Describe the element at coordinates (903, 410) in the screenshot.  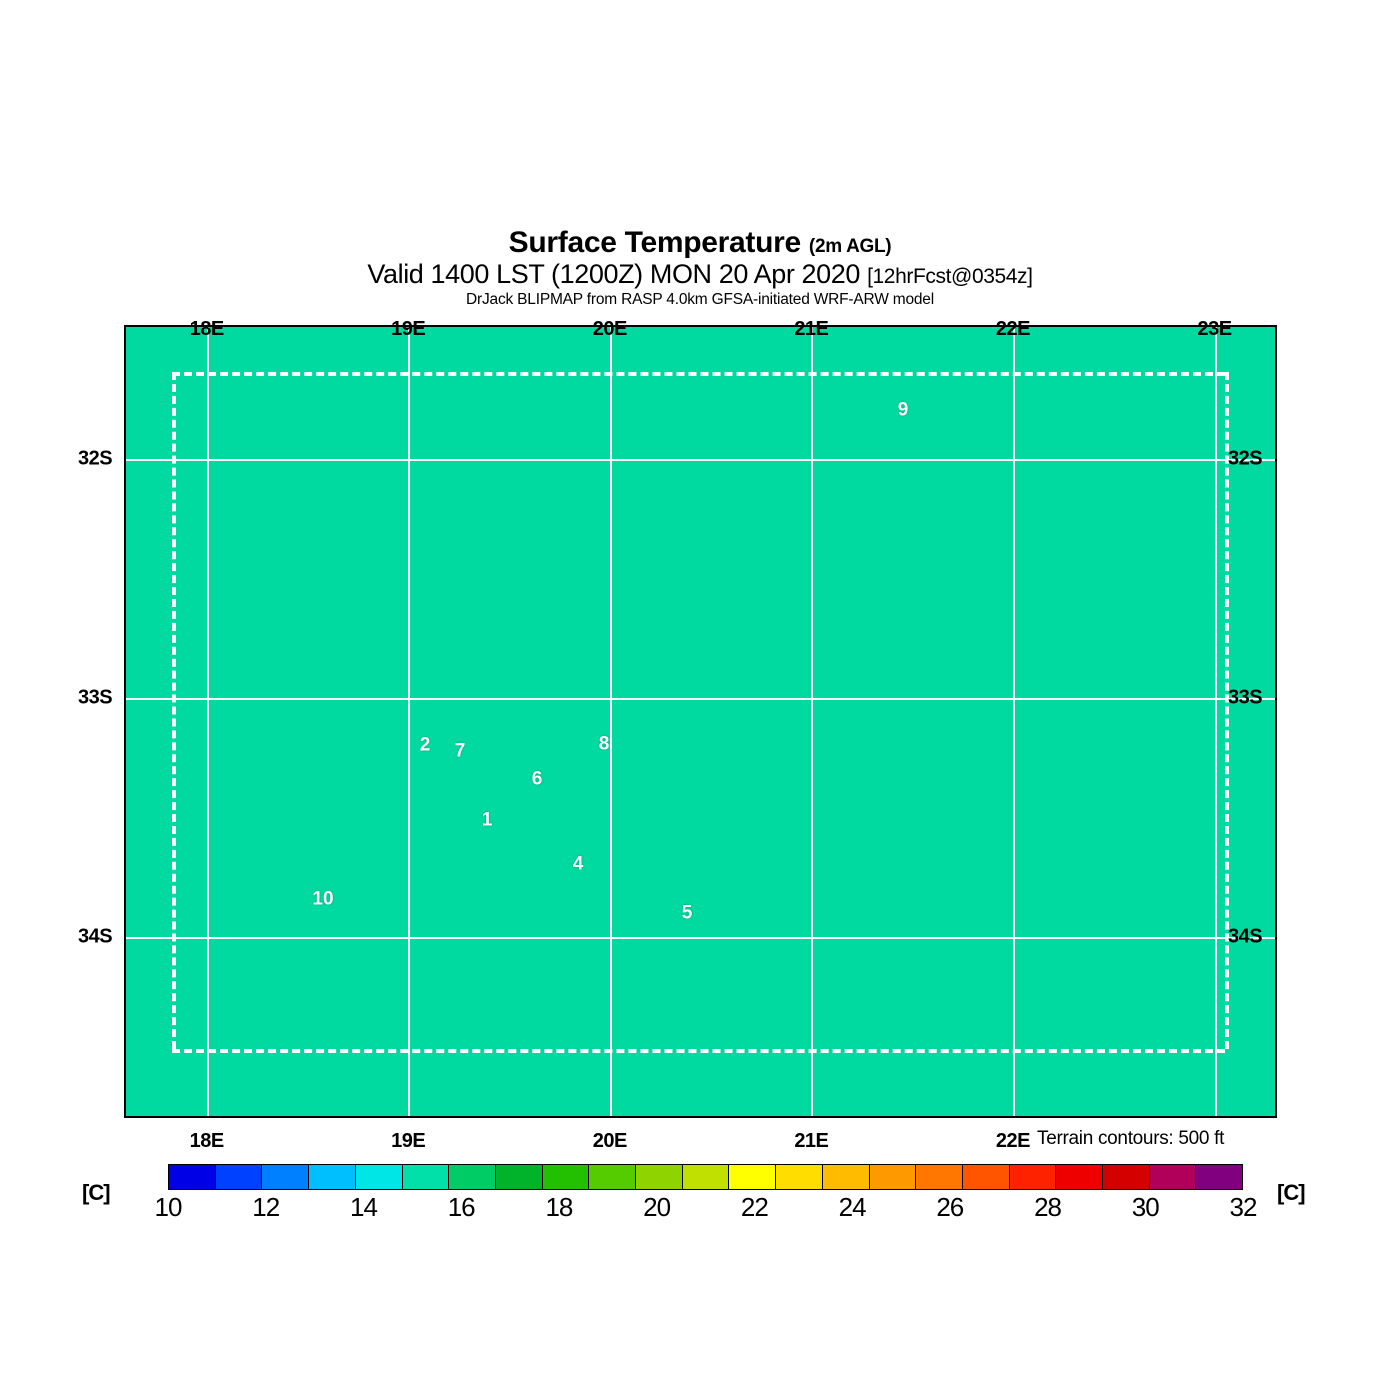
I see `station-marker-9: 9` at that location.